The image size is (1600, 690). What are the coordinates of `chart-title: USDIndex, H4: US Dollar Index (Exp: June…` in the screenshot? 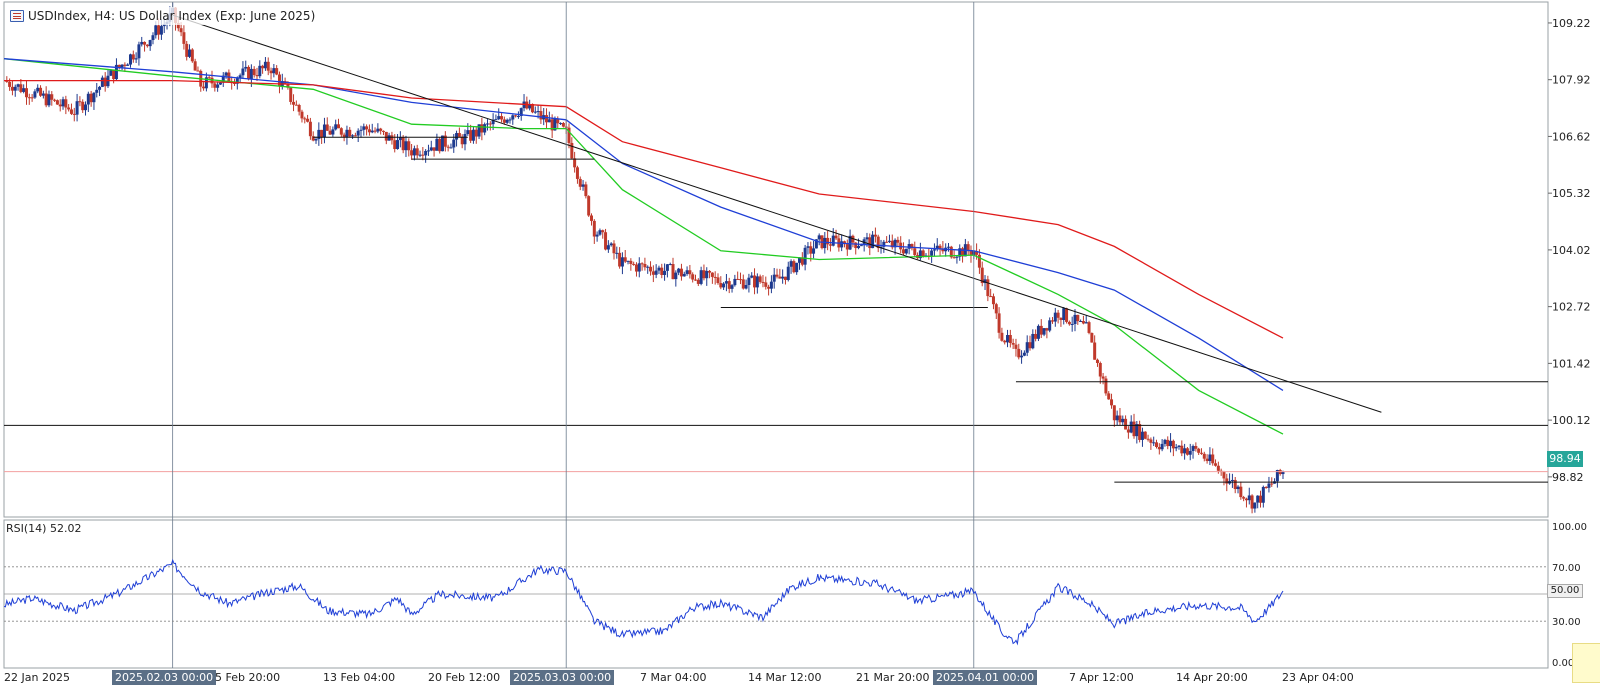 It's located at (172, 16).